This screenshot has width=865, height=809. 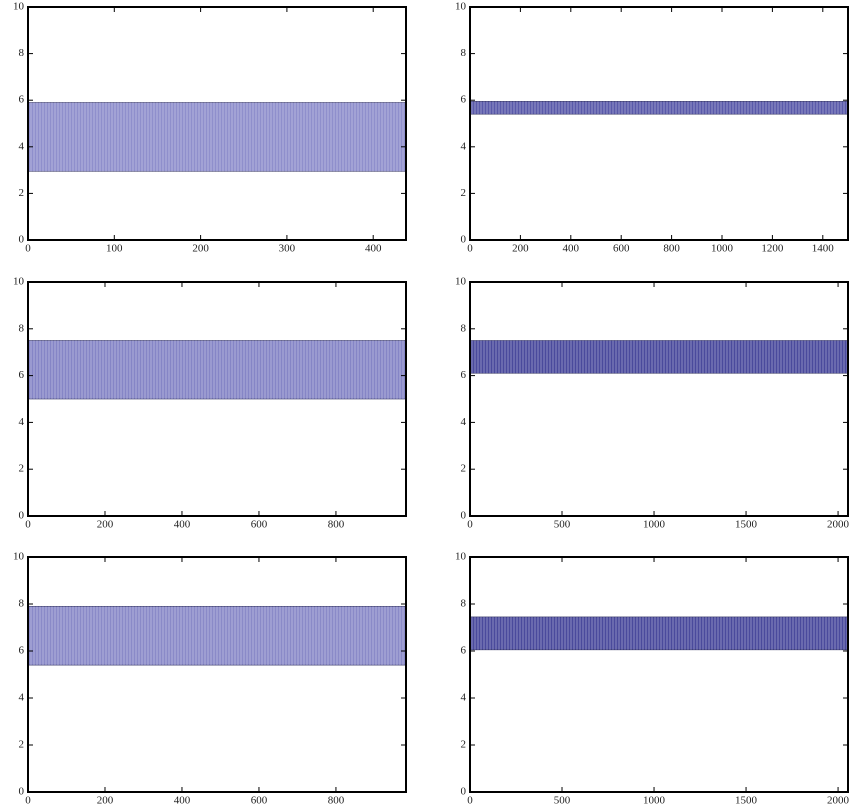 What do you see at coordinates (114, 249) in the screenshot?
I see `x-tick-label: 100` at bounding box center [114, 249].